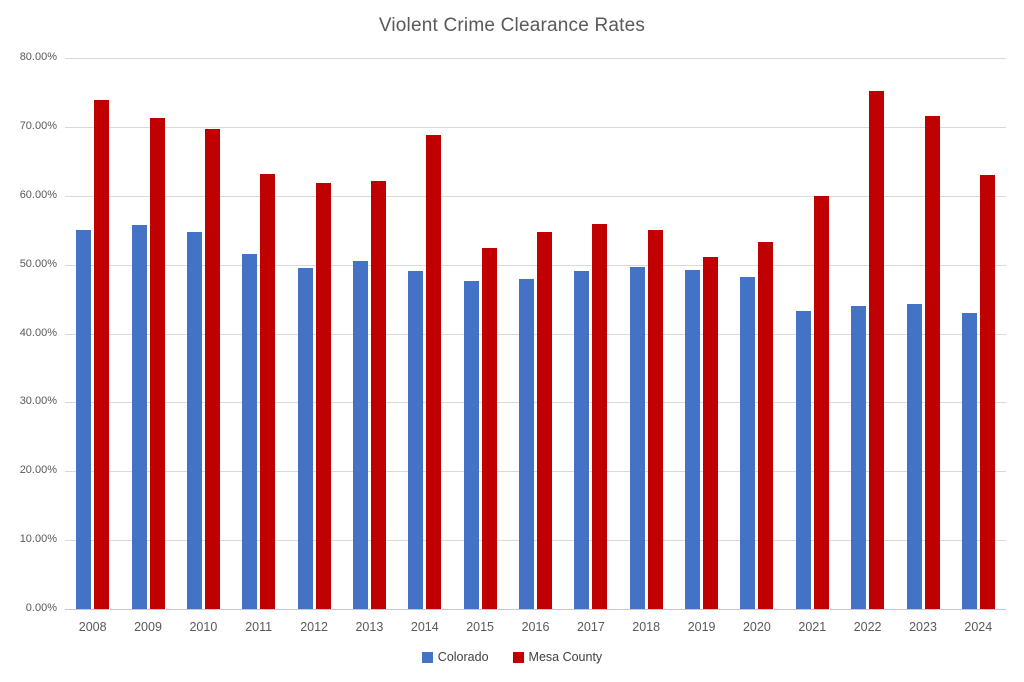 This screenshot has width=1024, height=682. I want to click on y-axis-tick-label: 70.00%, so click(38, 125).